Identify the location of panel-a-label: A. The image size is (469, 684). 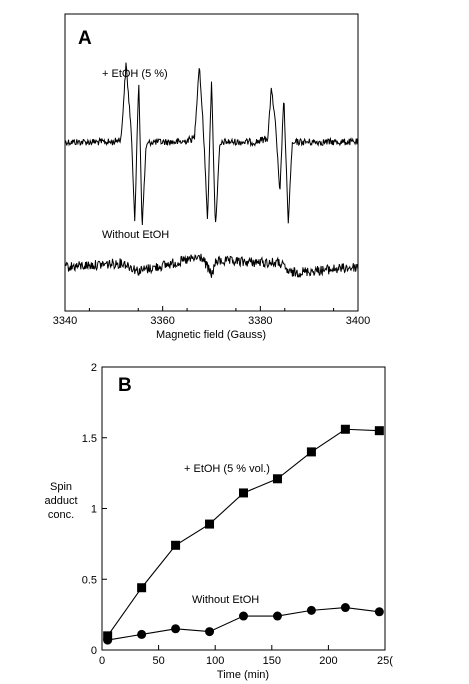
(85, 38).